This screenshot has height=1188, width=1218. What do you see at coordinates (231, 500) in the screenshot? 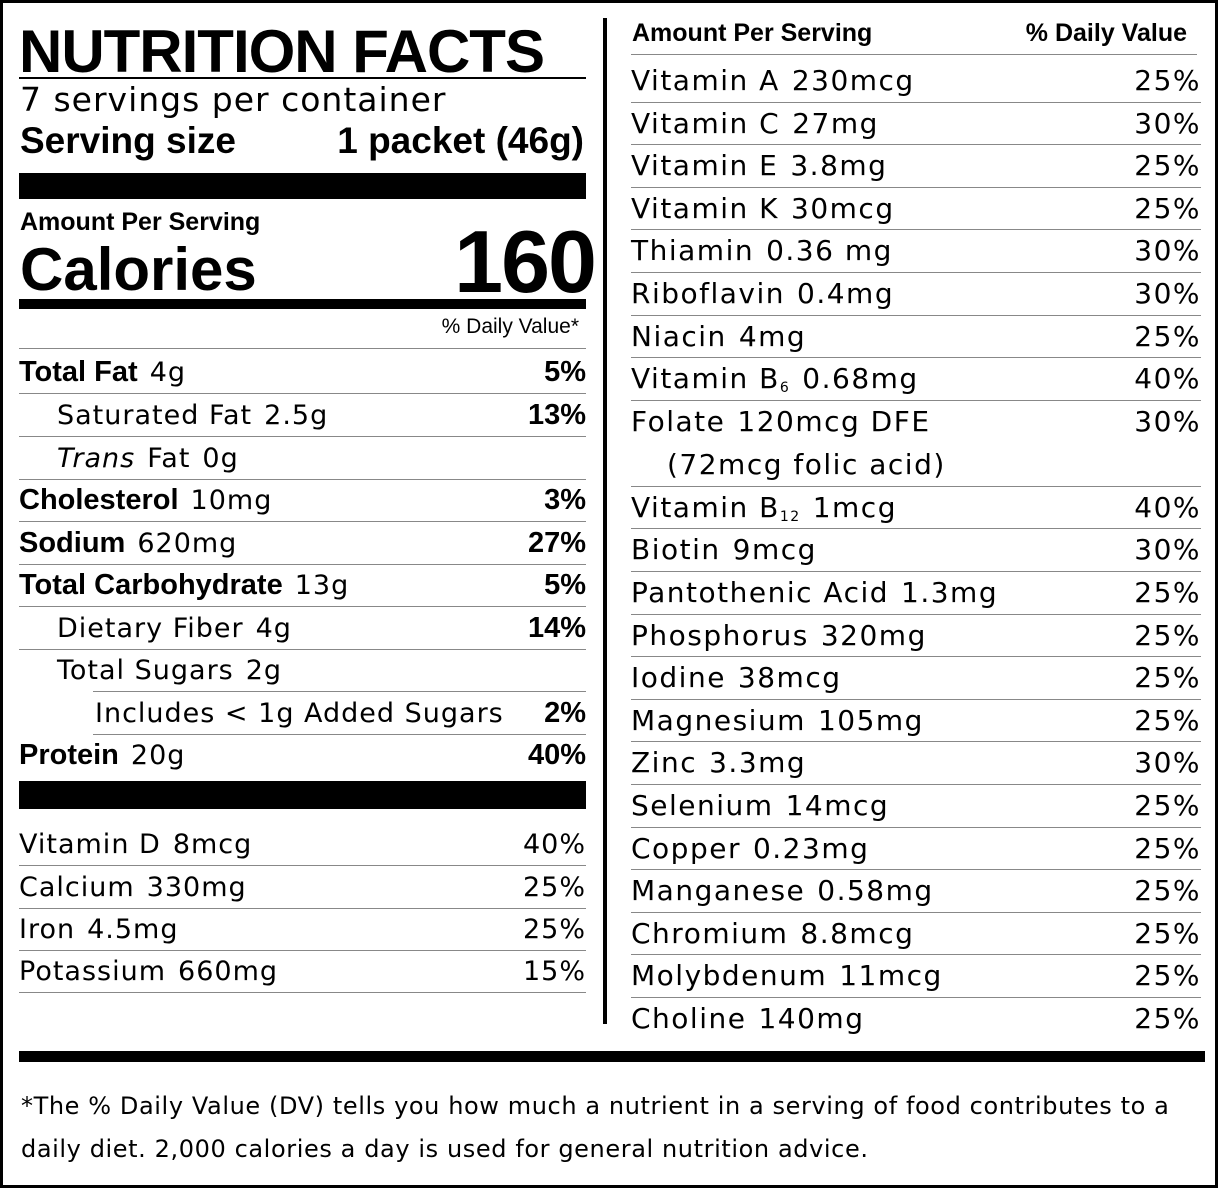
I see `amount: 10mg` at bounding box center [231, 500].